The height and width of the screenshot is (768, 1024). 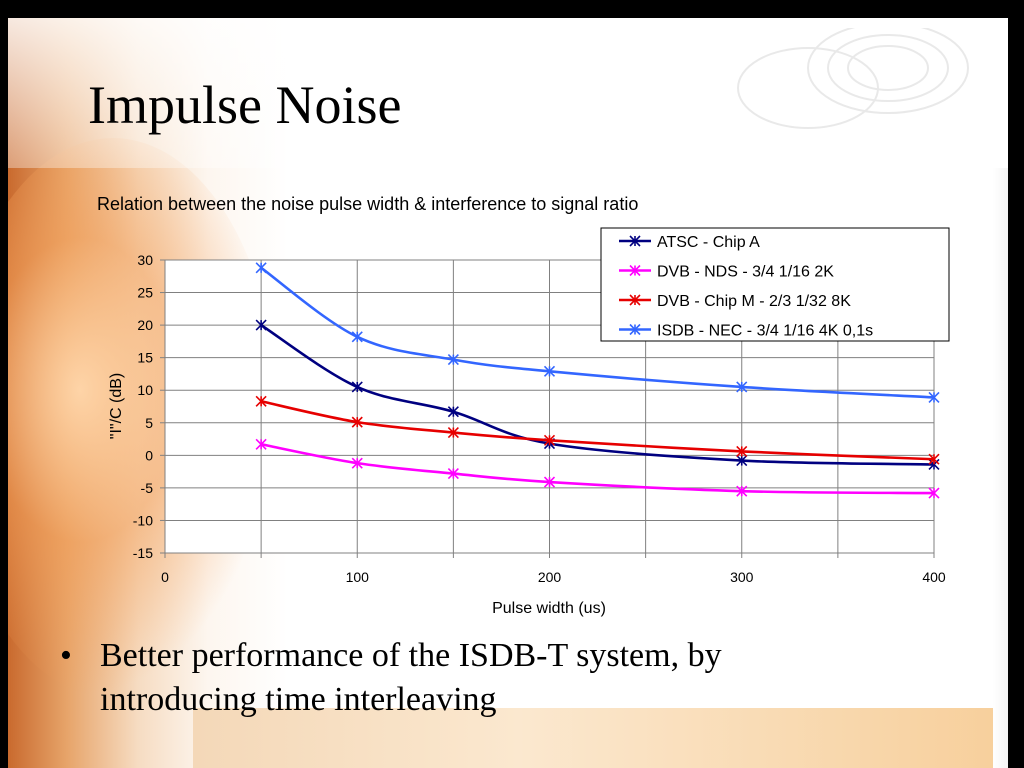 I want to click on y-axis-label: "I"/C (dB), so click(x=116, y=406).